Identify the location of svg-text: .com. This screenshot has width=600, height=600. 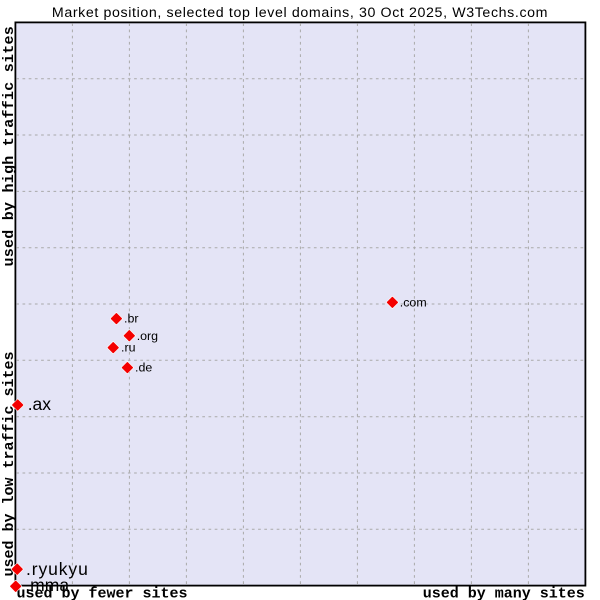
(413, 303).